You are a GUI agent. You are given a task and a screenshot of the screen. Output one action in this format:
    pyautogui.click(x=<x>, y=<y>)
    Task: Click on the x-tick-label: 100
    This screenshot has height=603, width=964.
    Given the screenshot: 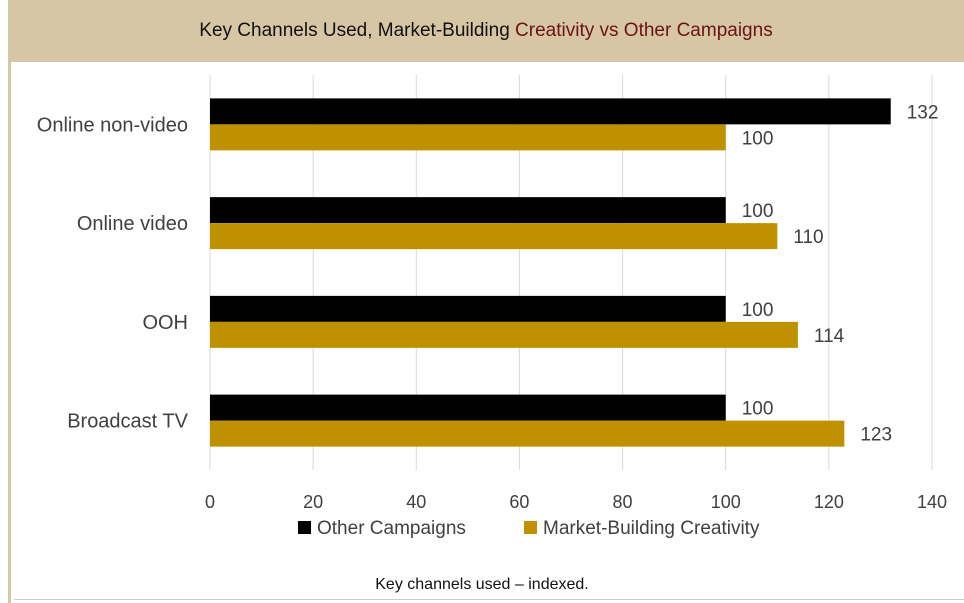 What is the action you would take?
    pyautogui.click(x=726, y=502)
    